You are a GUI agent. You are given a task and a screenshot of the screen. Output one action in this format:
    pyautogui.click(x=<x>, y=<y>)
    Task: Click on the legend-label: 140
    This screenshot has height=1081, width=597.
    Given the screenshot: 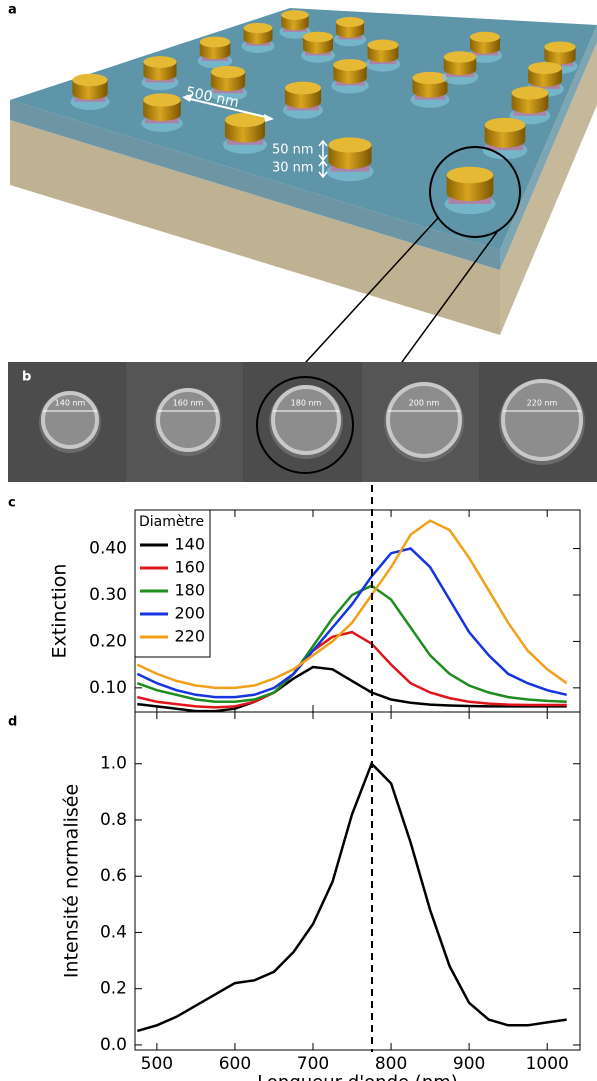 What is the action you would take?
    pyautogui.click(x=189, y=544)
    